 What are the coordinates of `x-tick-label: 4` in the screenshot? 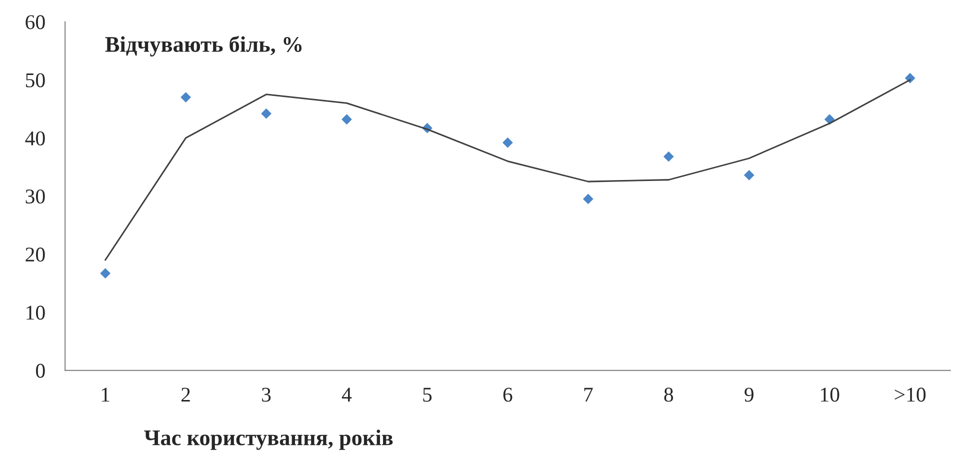 It's located at (347, 395).